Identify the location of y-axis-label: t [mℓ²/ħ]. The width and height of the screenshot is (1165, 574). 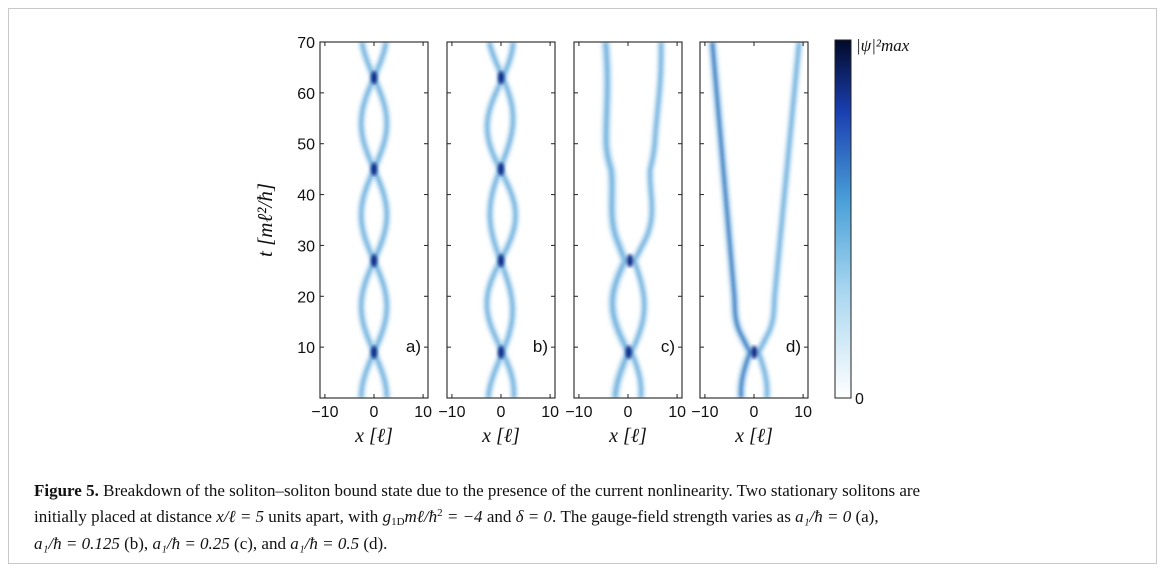
(265, 220).